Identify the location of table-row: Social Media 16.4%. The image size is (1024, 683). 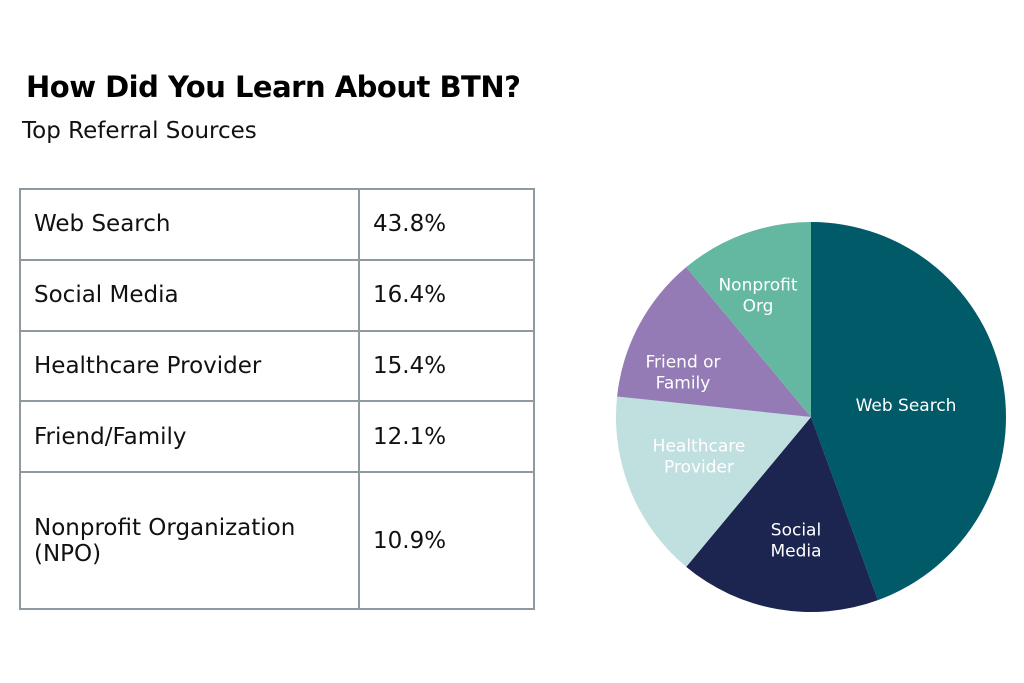
(277, 295).